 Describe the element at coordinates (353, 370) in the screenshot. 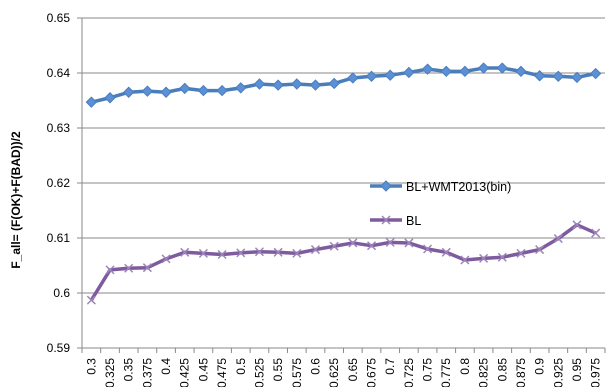

I see `x-tick-label: 0.65` at that location.